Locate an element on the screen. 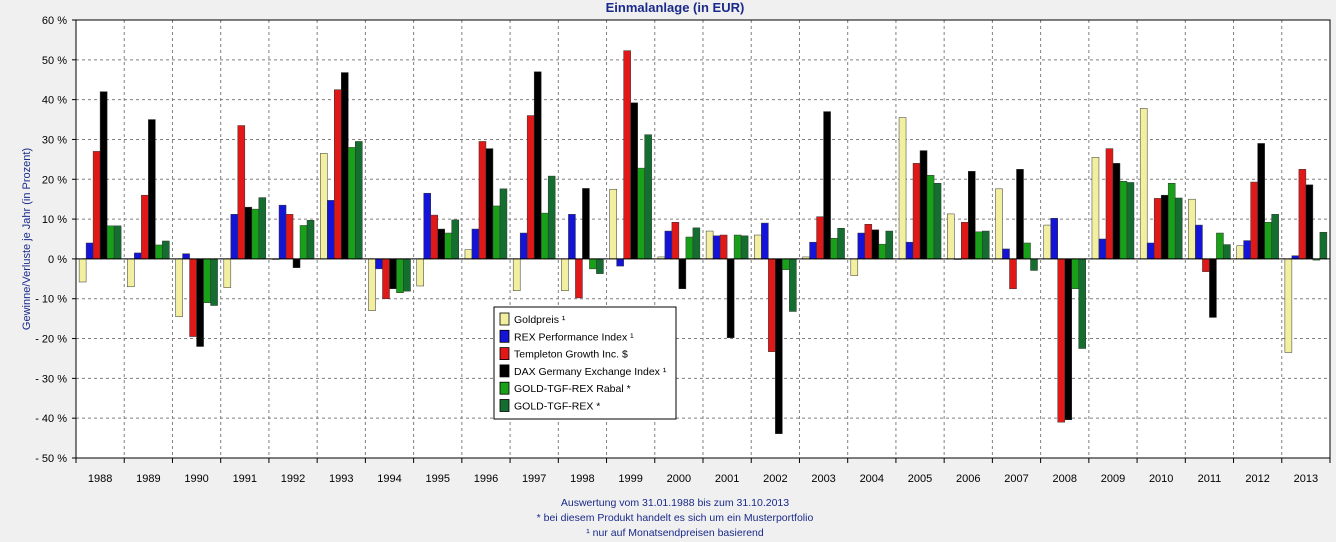 The image size is (1336, 542). bar-3-1994 is located at coordinates (393, 274).